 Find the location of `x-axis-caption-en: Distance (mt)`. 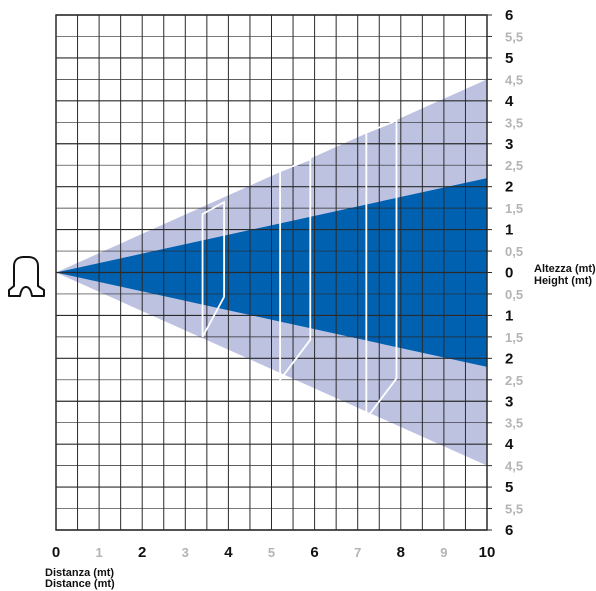

x-axis-caption-en: Distance (mt) is located at coordinates (80, 584).